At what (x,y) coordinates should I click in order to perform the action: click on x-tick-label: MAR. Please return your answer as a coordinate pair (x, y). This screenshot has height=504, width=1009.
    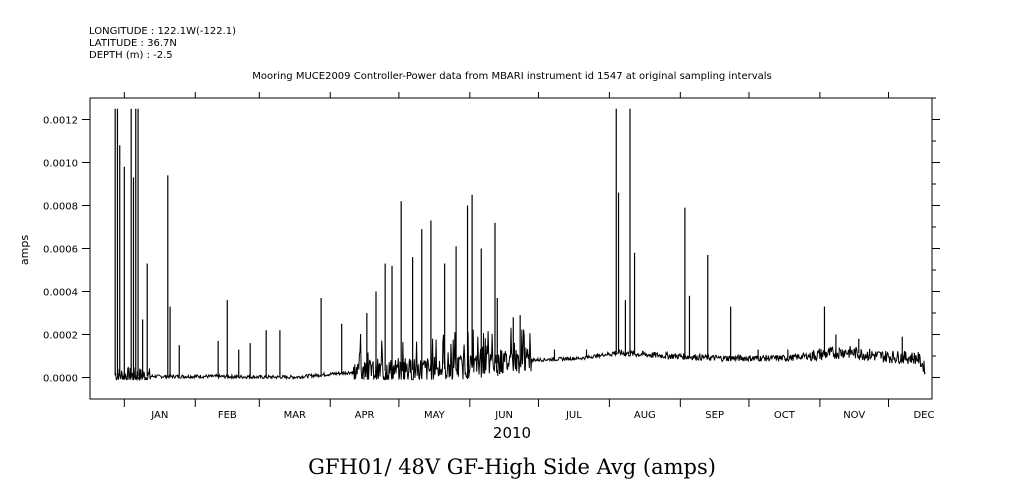
    Looking at the image, I should click on (295, 415).